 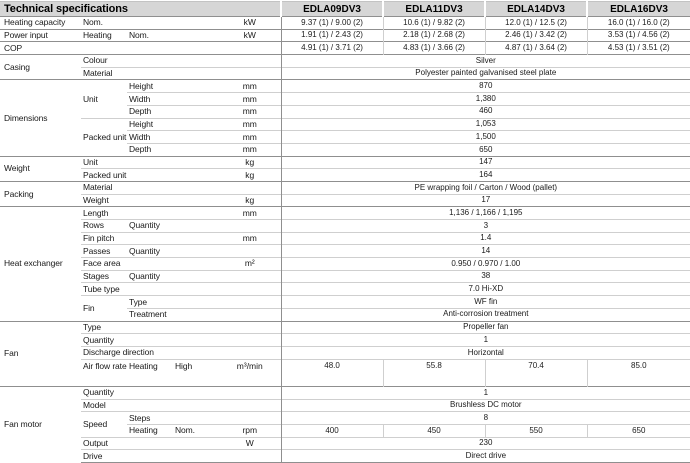 What do you see at coordinates (150, 443) in the screenshot?
I see `spec-label: Output` at bounding box center [150, 443].